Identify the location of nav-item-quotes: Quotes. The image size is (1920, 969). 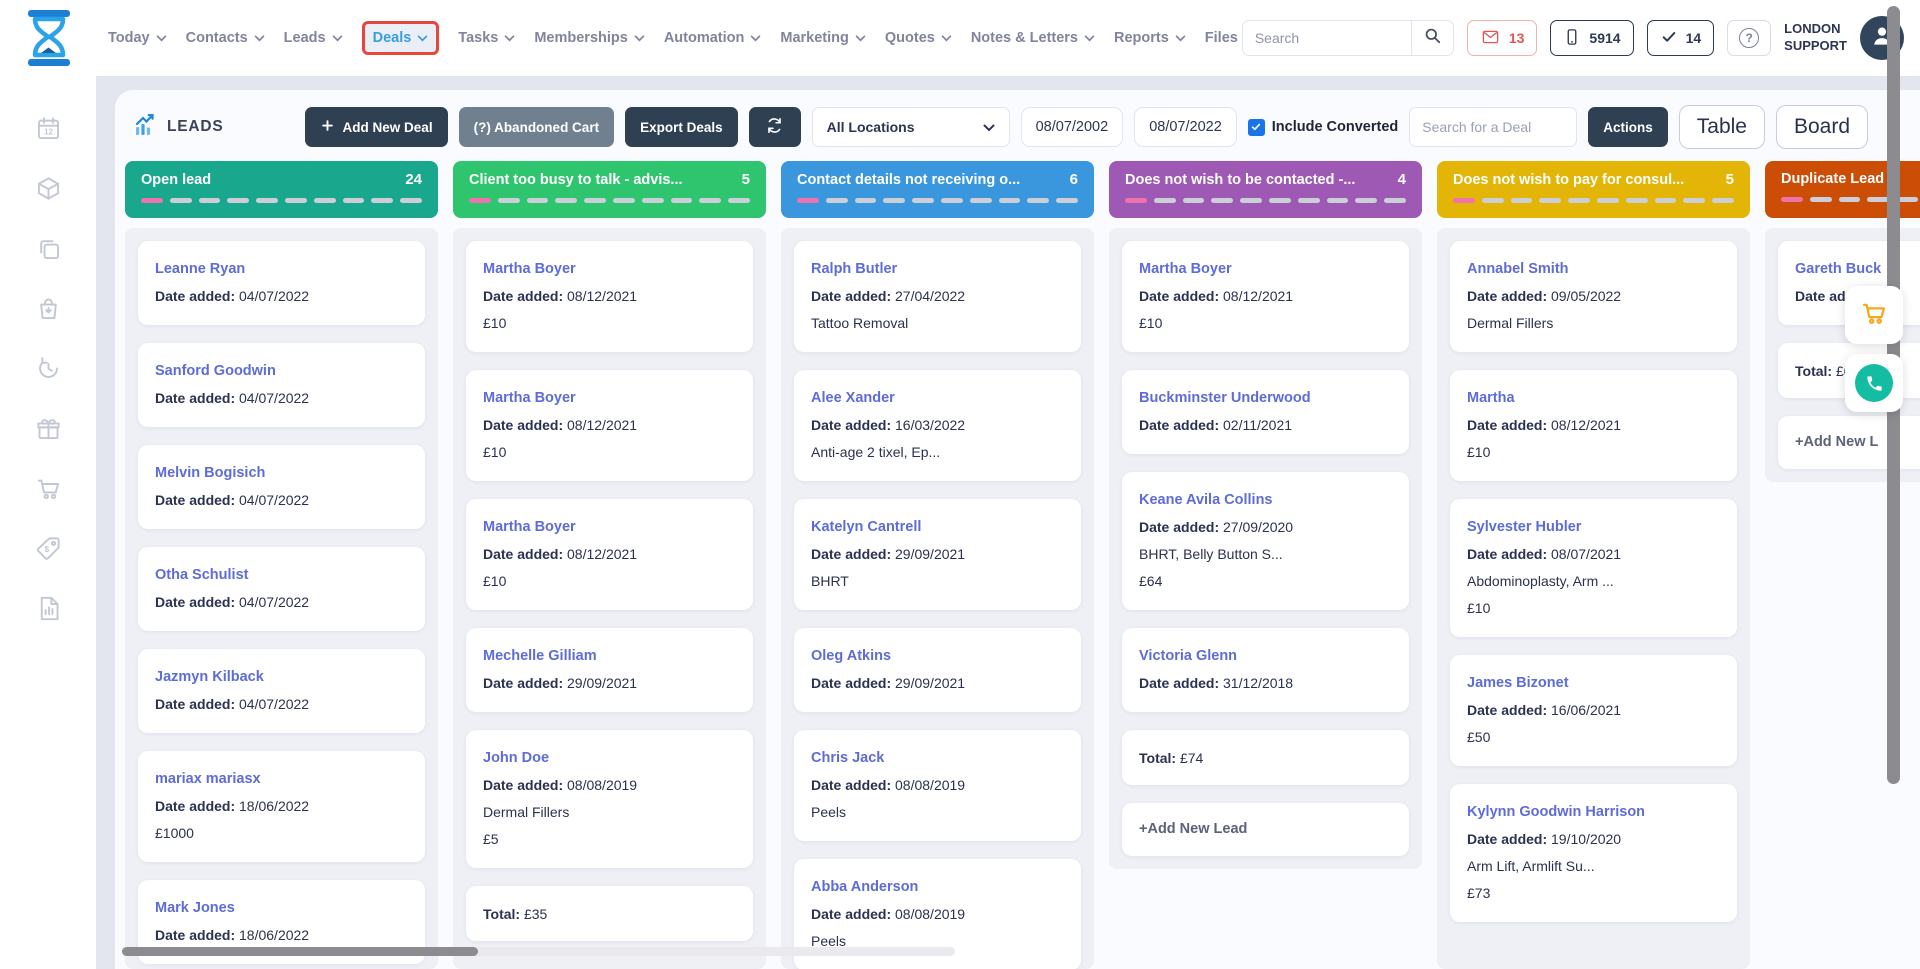
(918, 38).